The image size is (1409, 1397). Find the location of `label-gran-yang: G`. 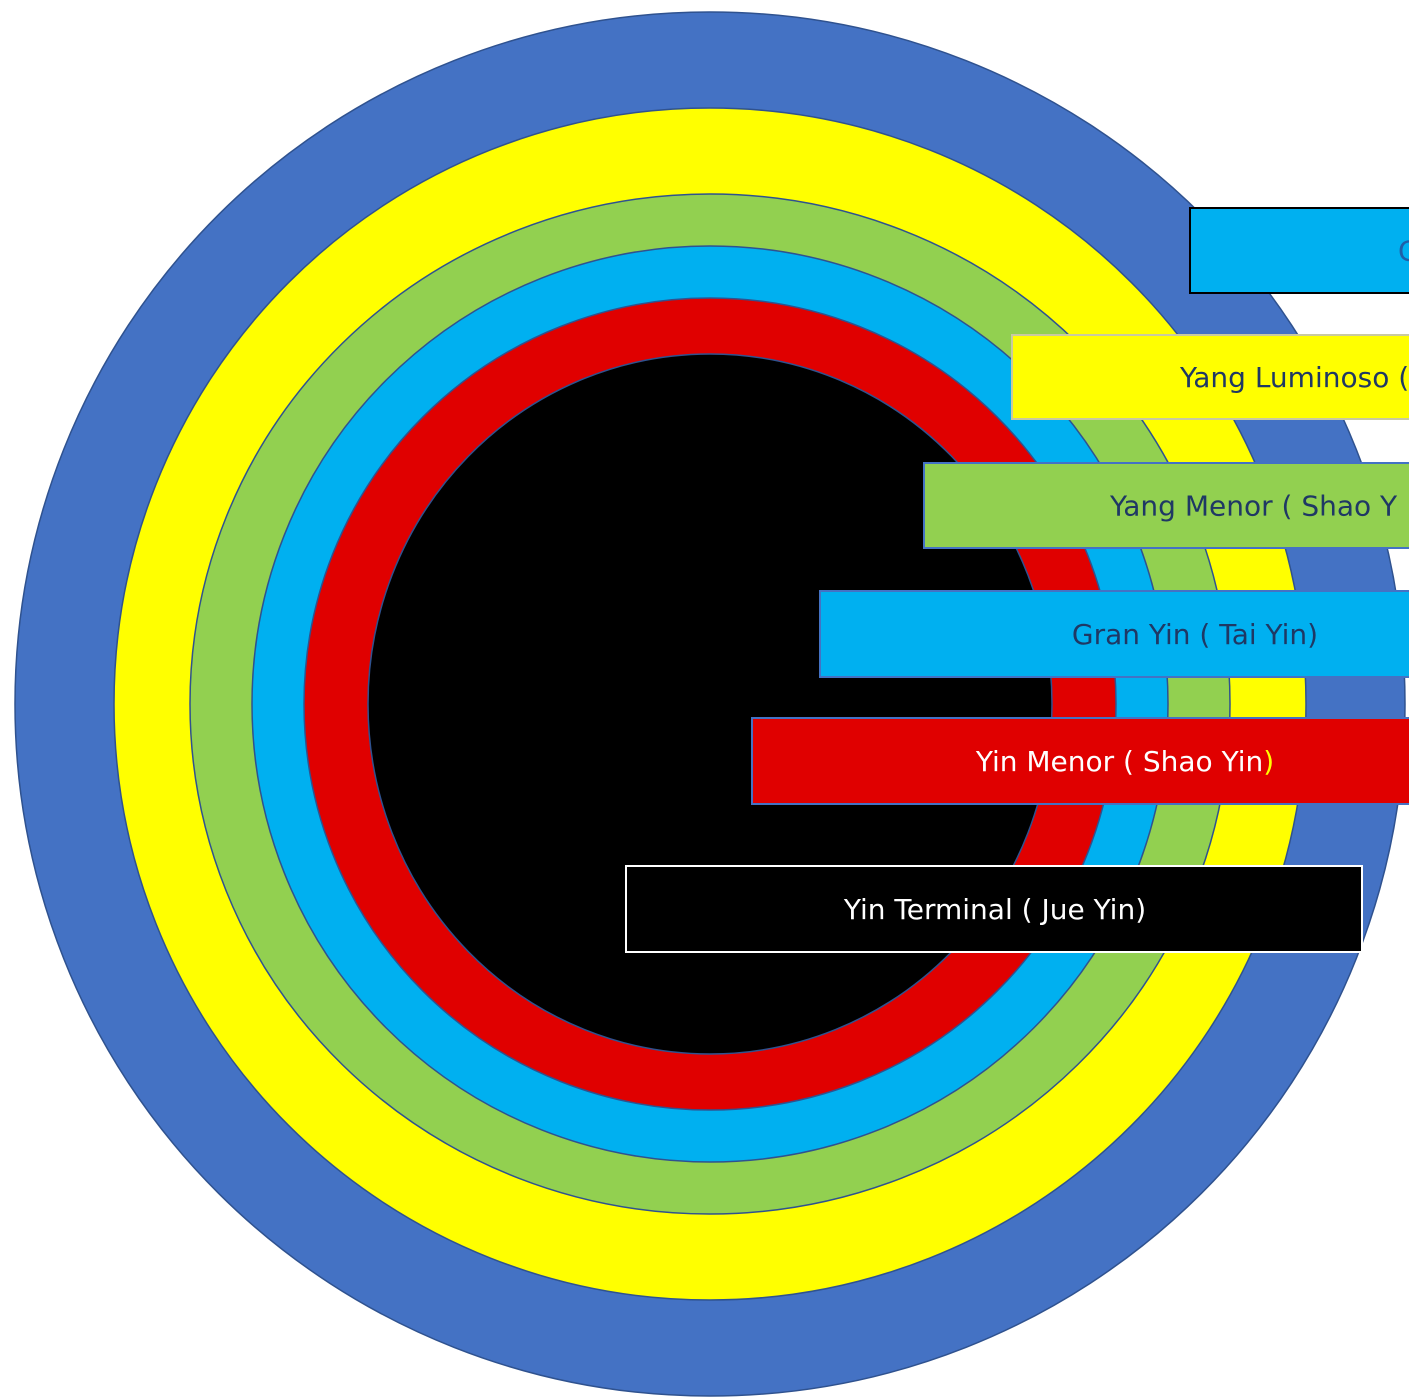

label-gran-yang: G is located at coordinates (1299, 250).